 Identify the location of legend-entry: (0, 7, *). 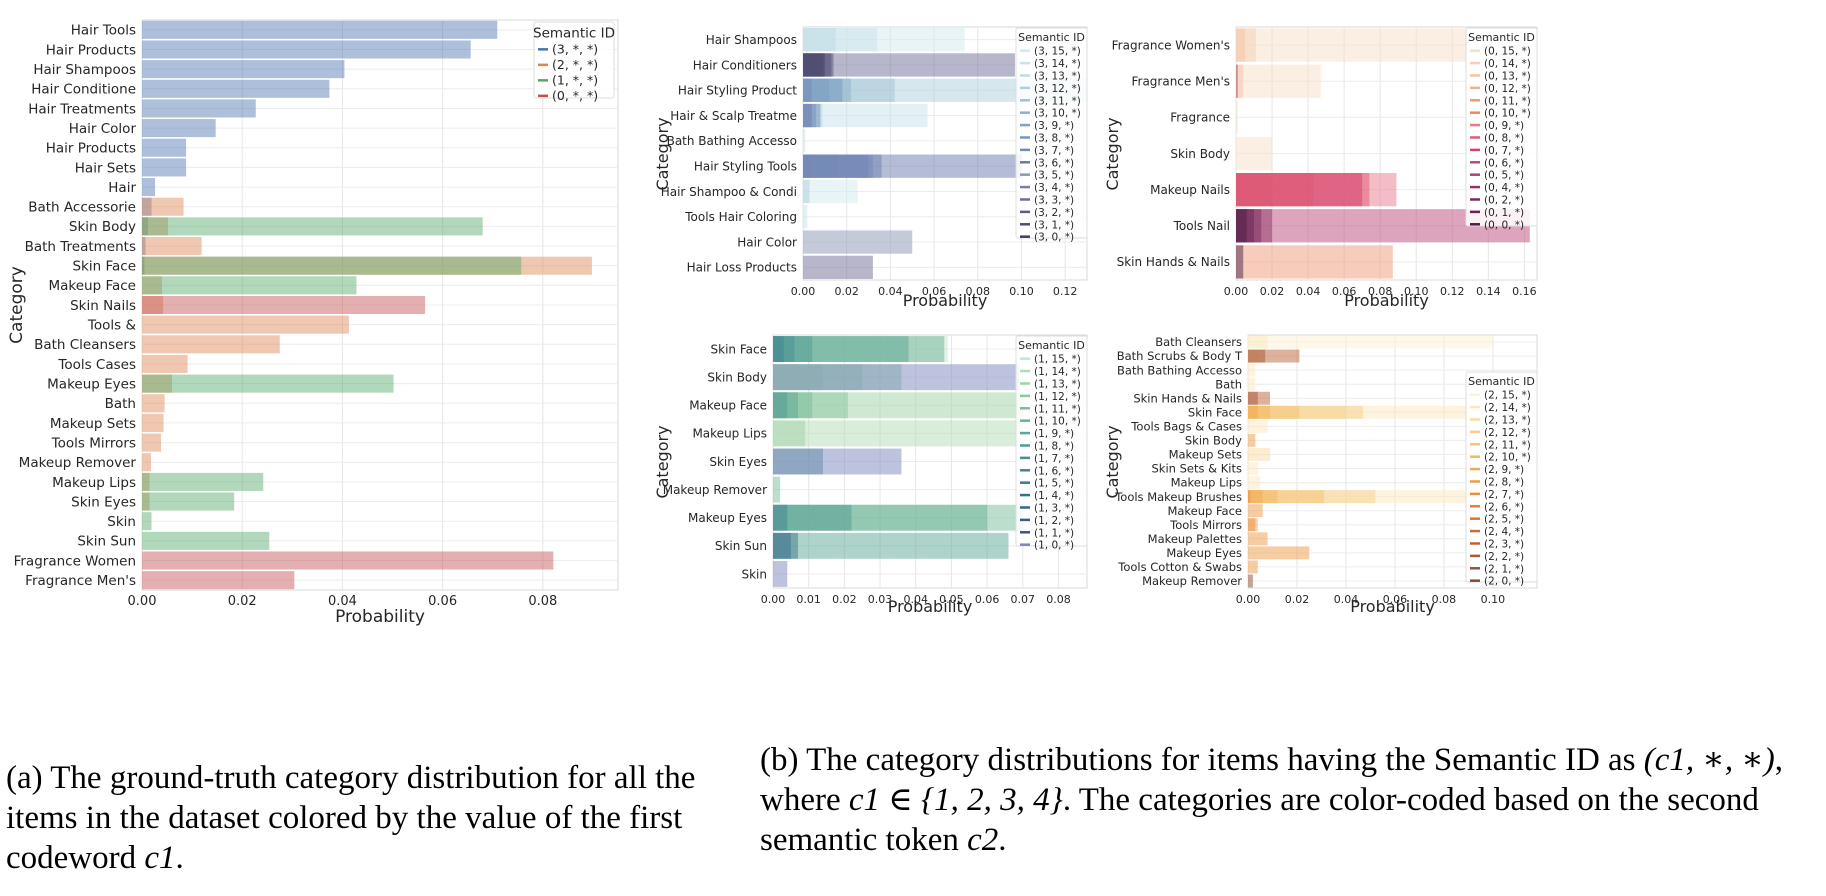
(1504, 151).